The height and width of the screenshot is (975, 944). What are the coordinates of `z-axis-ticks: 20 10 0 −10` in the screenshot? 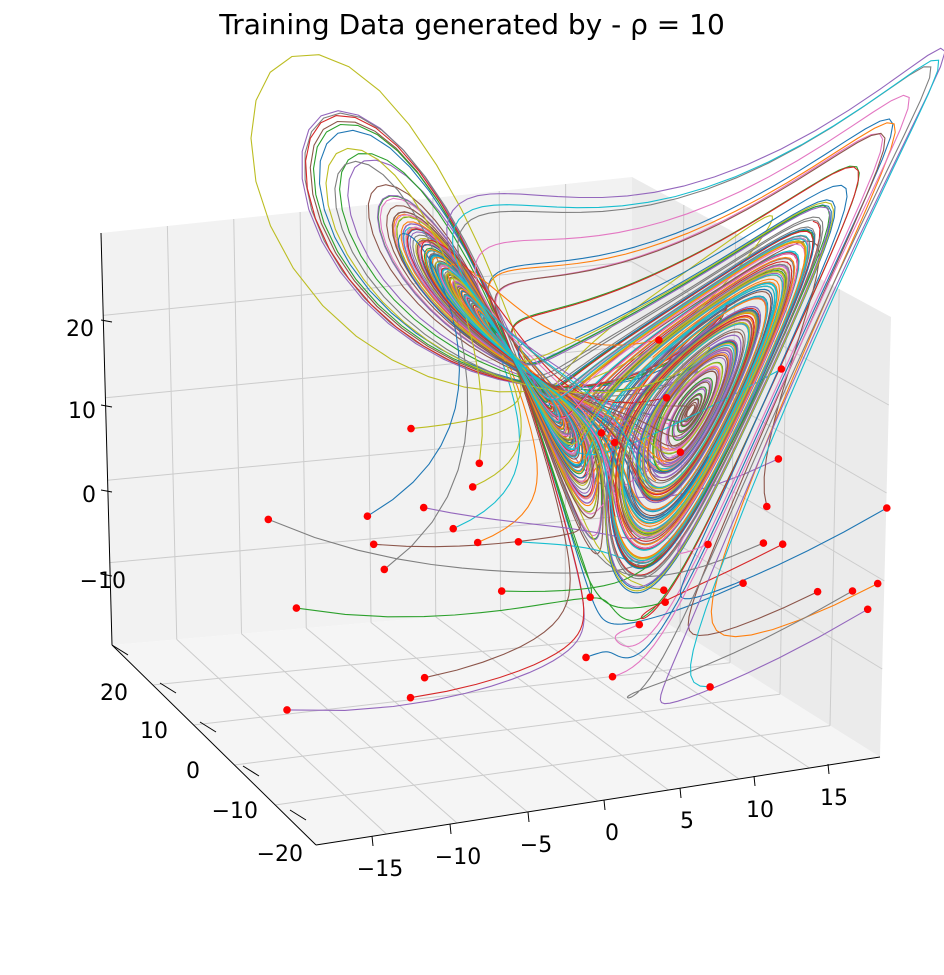 It's located at (96, 455).